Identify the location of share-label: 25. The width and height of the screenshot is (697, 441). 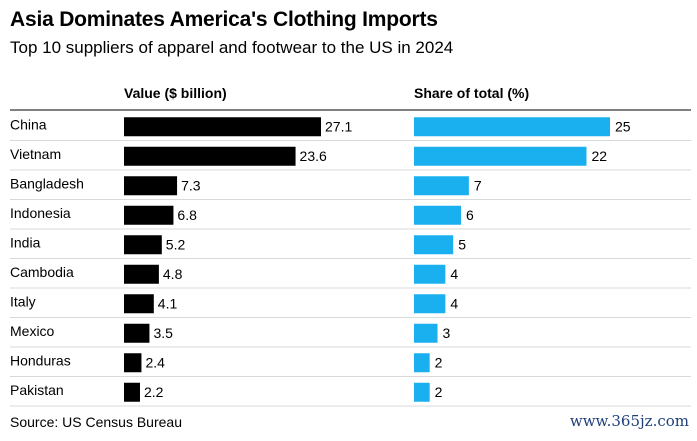
(623, 126).